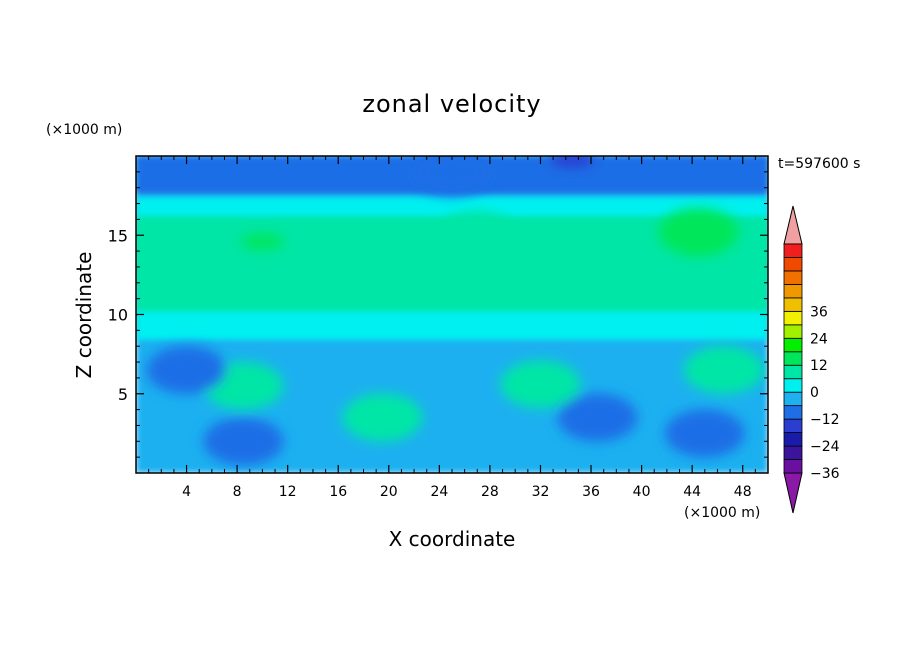 The image size is (904, 654). What do you see at coordinates (825, 420) in the screenshot?
I see `colorbar-tick-label: −12` at bounding box center [825, 420].